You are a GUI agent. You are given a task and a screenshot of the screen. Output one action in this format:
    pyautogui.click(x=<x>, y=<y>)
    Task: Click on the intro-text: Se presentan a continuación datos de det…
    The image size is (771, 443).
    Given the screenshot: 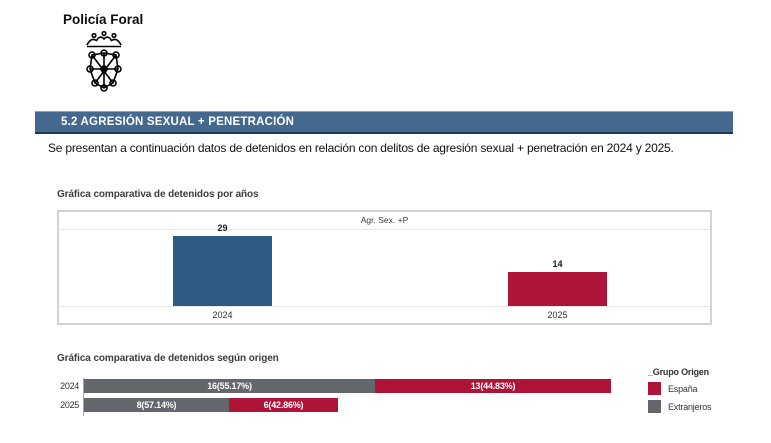 What is the action you would take?
    pyautogui.click(x=361, y=148)
    